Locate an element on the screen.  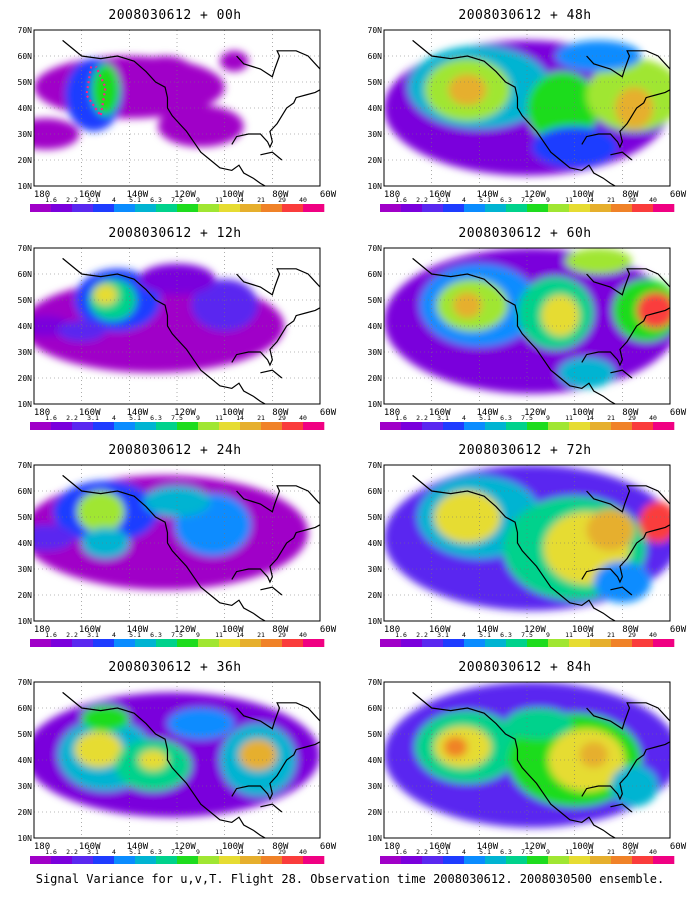
latitude-label: 70N is located at coordinates (375, 682).